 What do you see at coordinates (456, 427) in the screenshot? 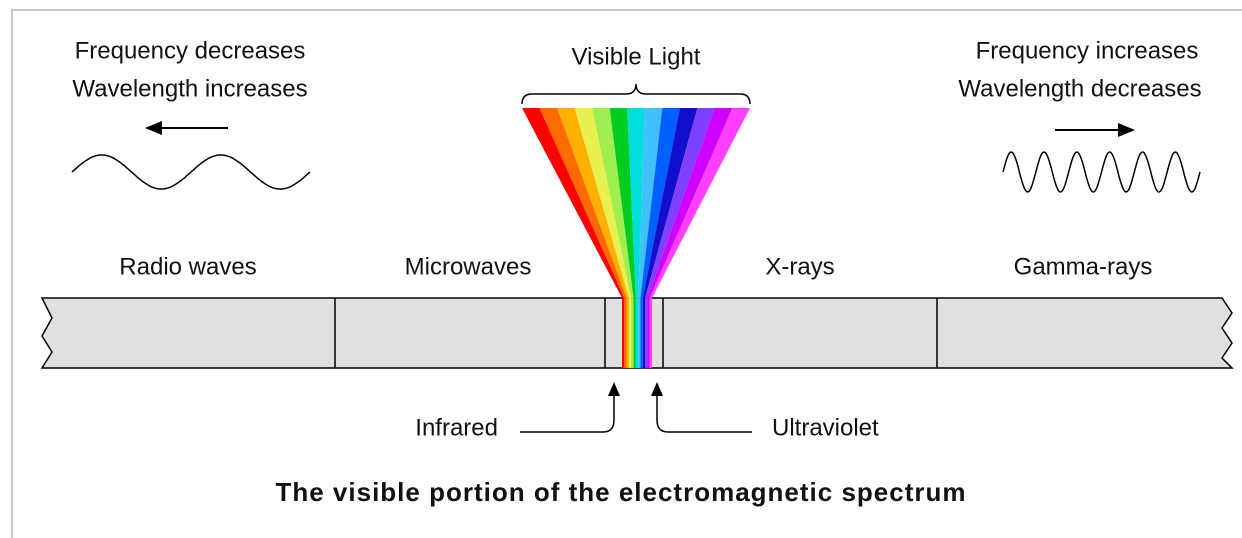
I see `infrared-label: Infrared` at bounding box center [456, 427].